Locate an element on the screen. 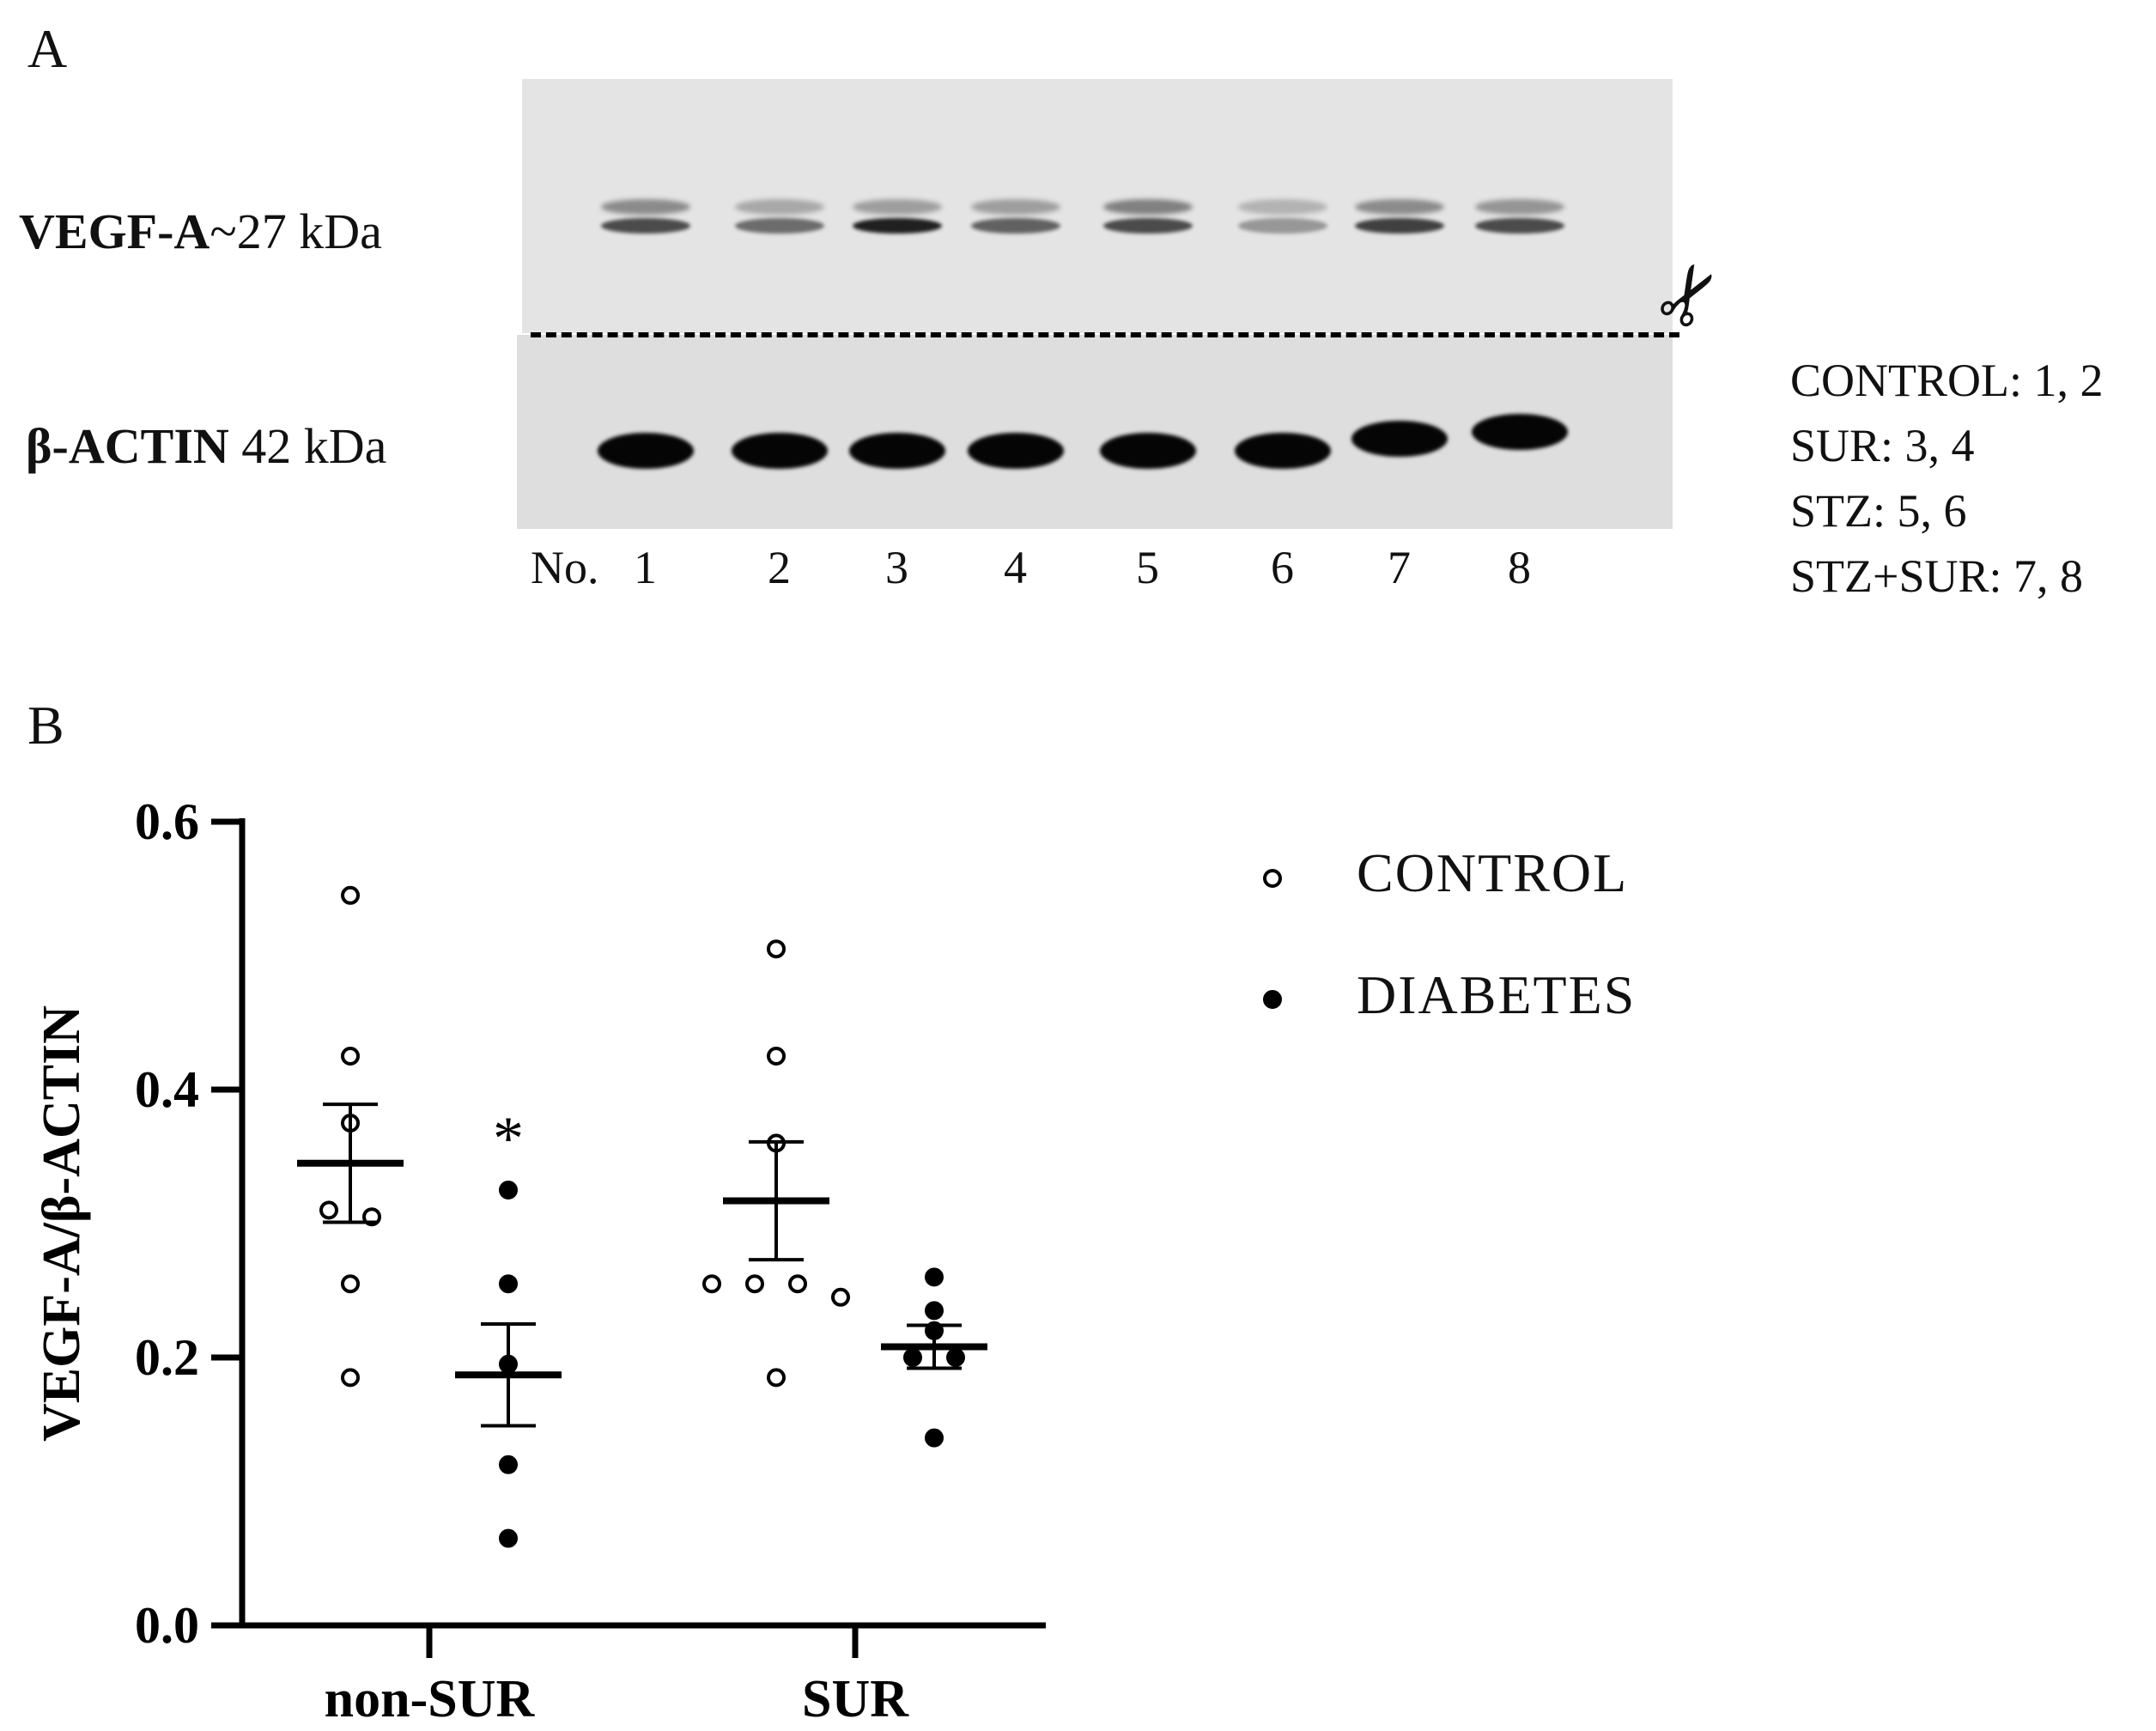  legend-diabetes-label: DIABETES is located at coordinates (1497, 994).